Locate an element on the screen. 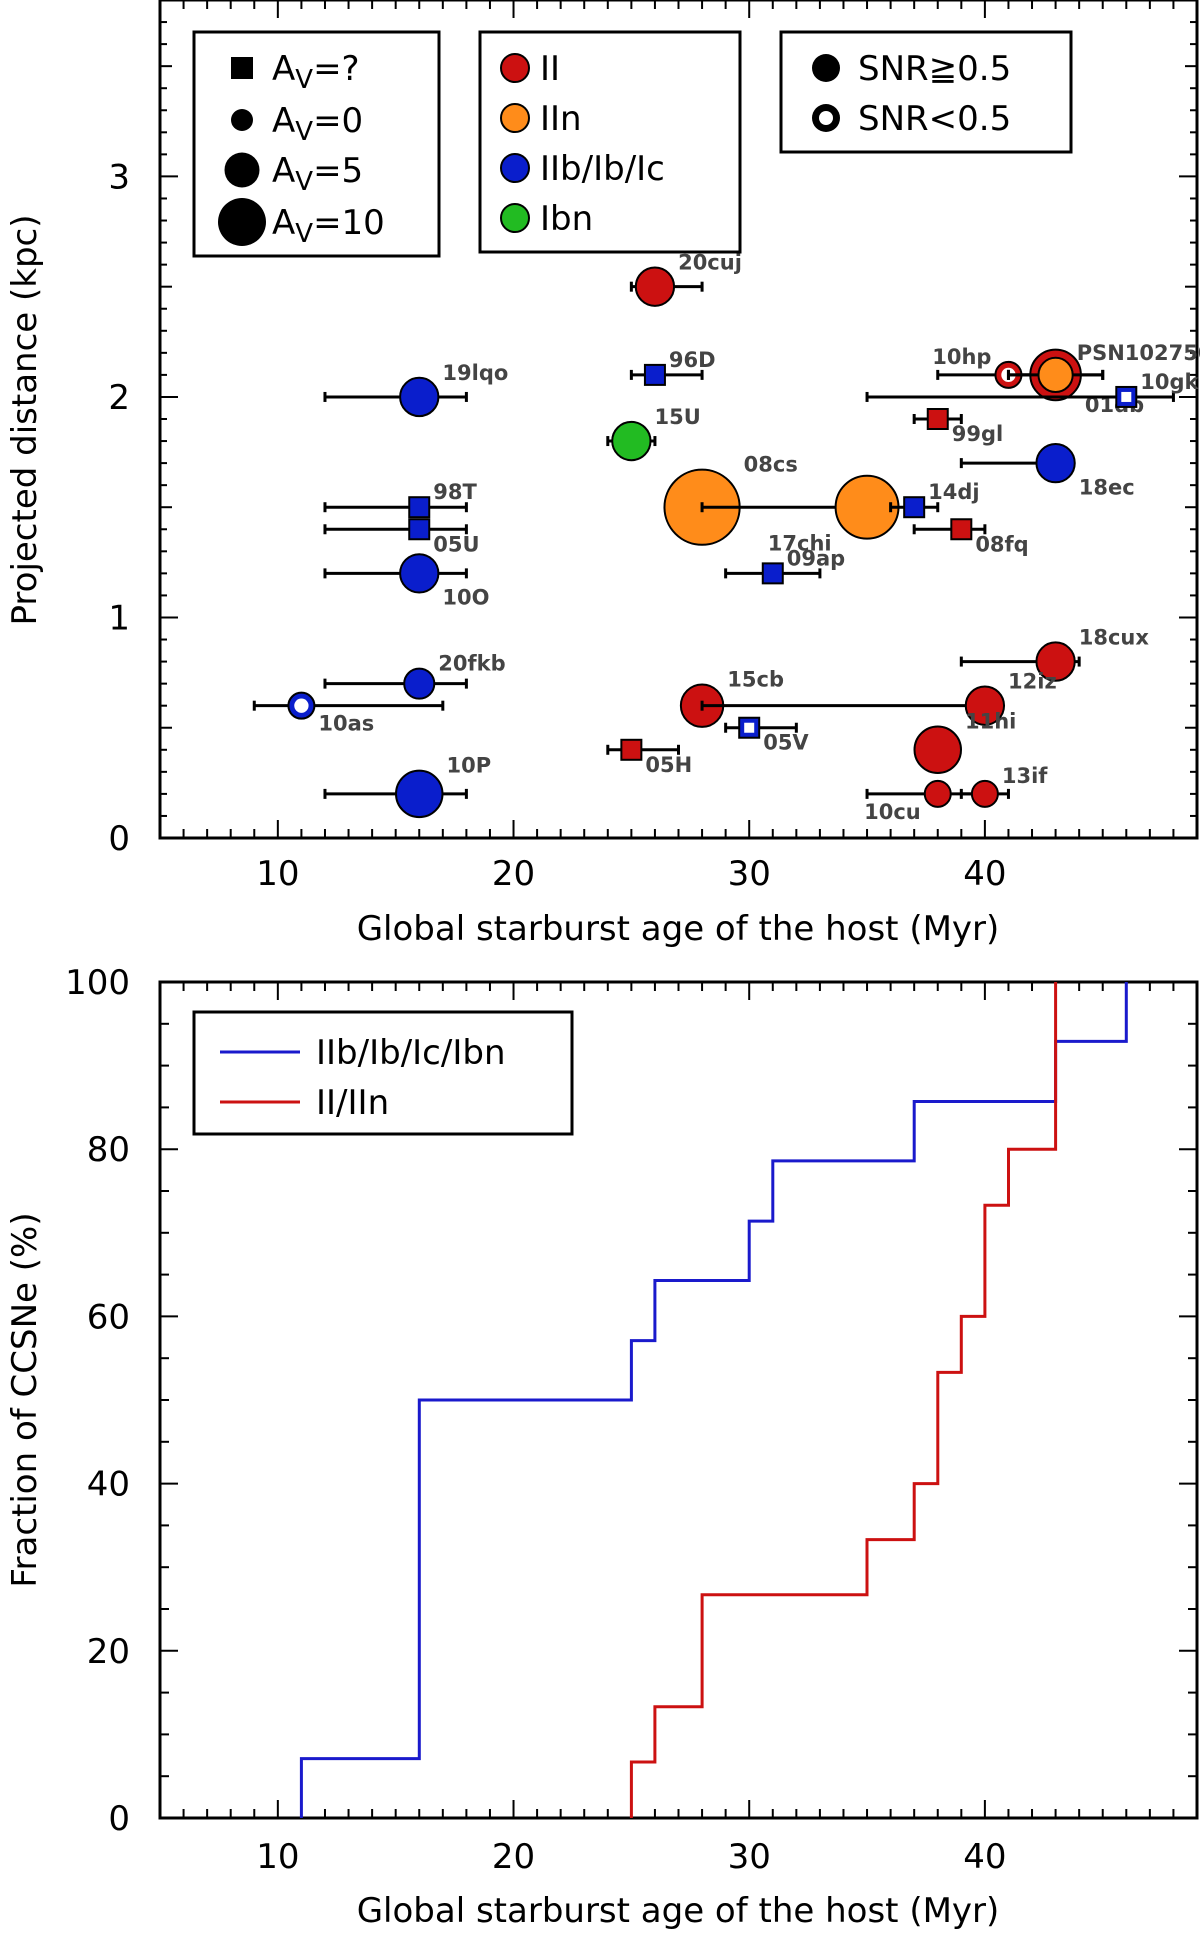 The image size is (1200, 1933). point-label: 12iz is located at coordinates (1032, 682).